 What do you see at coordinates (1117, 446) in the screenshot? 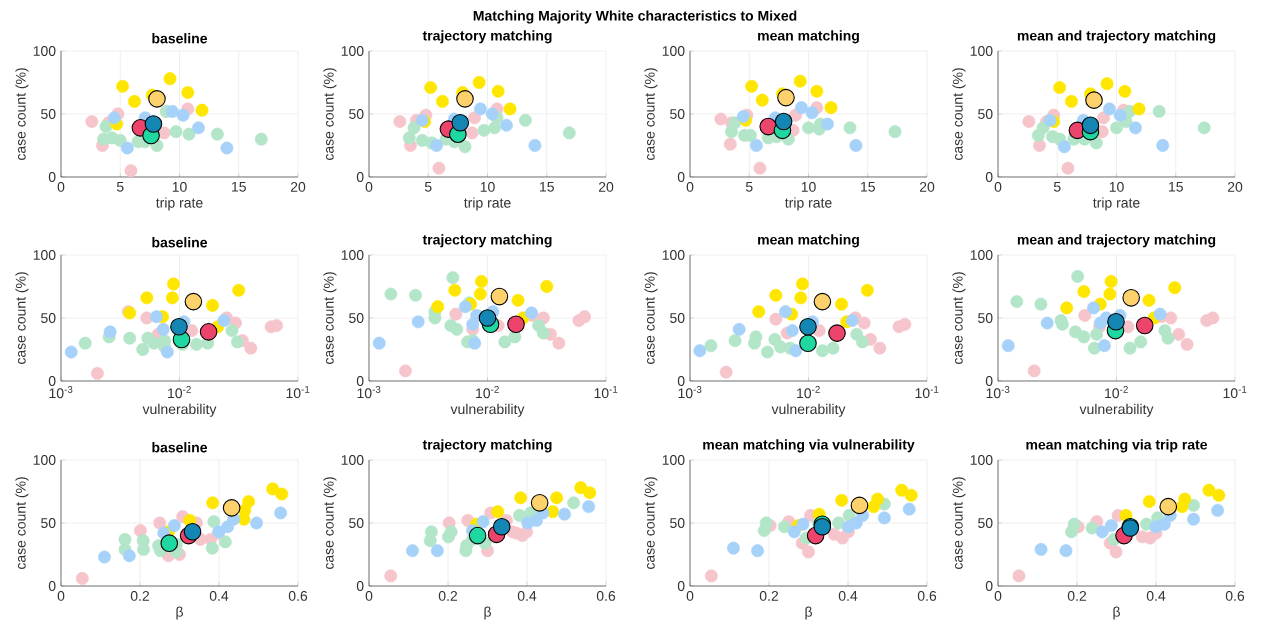
I see `chart-title: mean matching via trip rate` at bounding box center [1117, 446].